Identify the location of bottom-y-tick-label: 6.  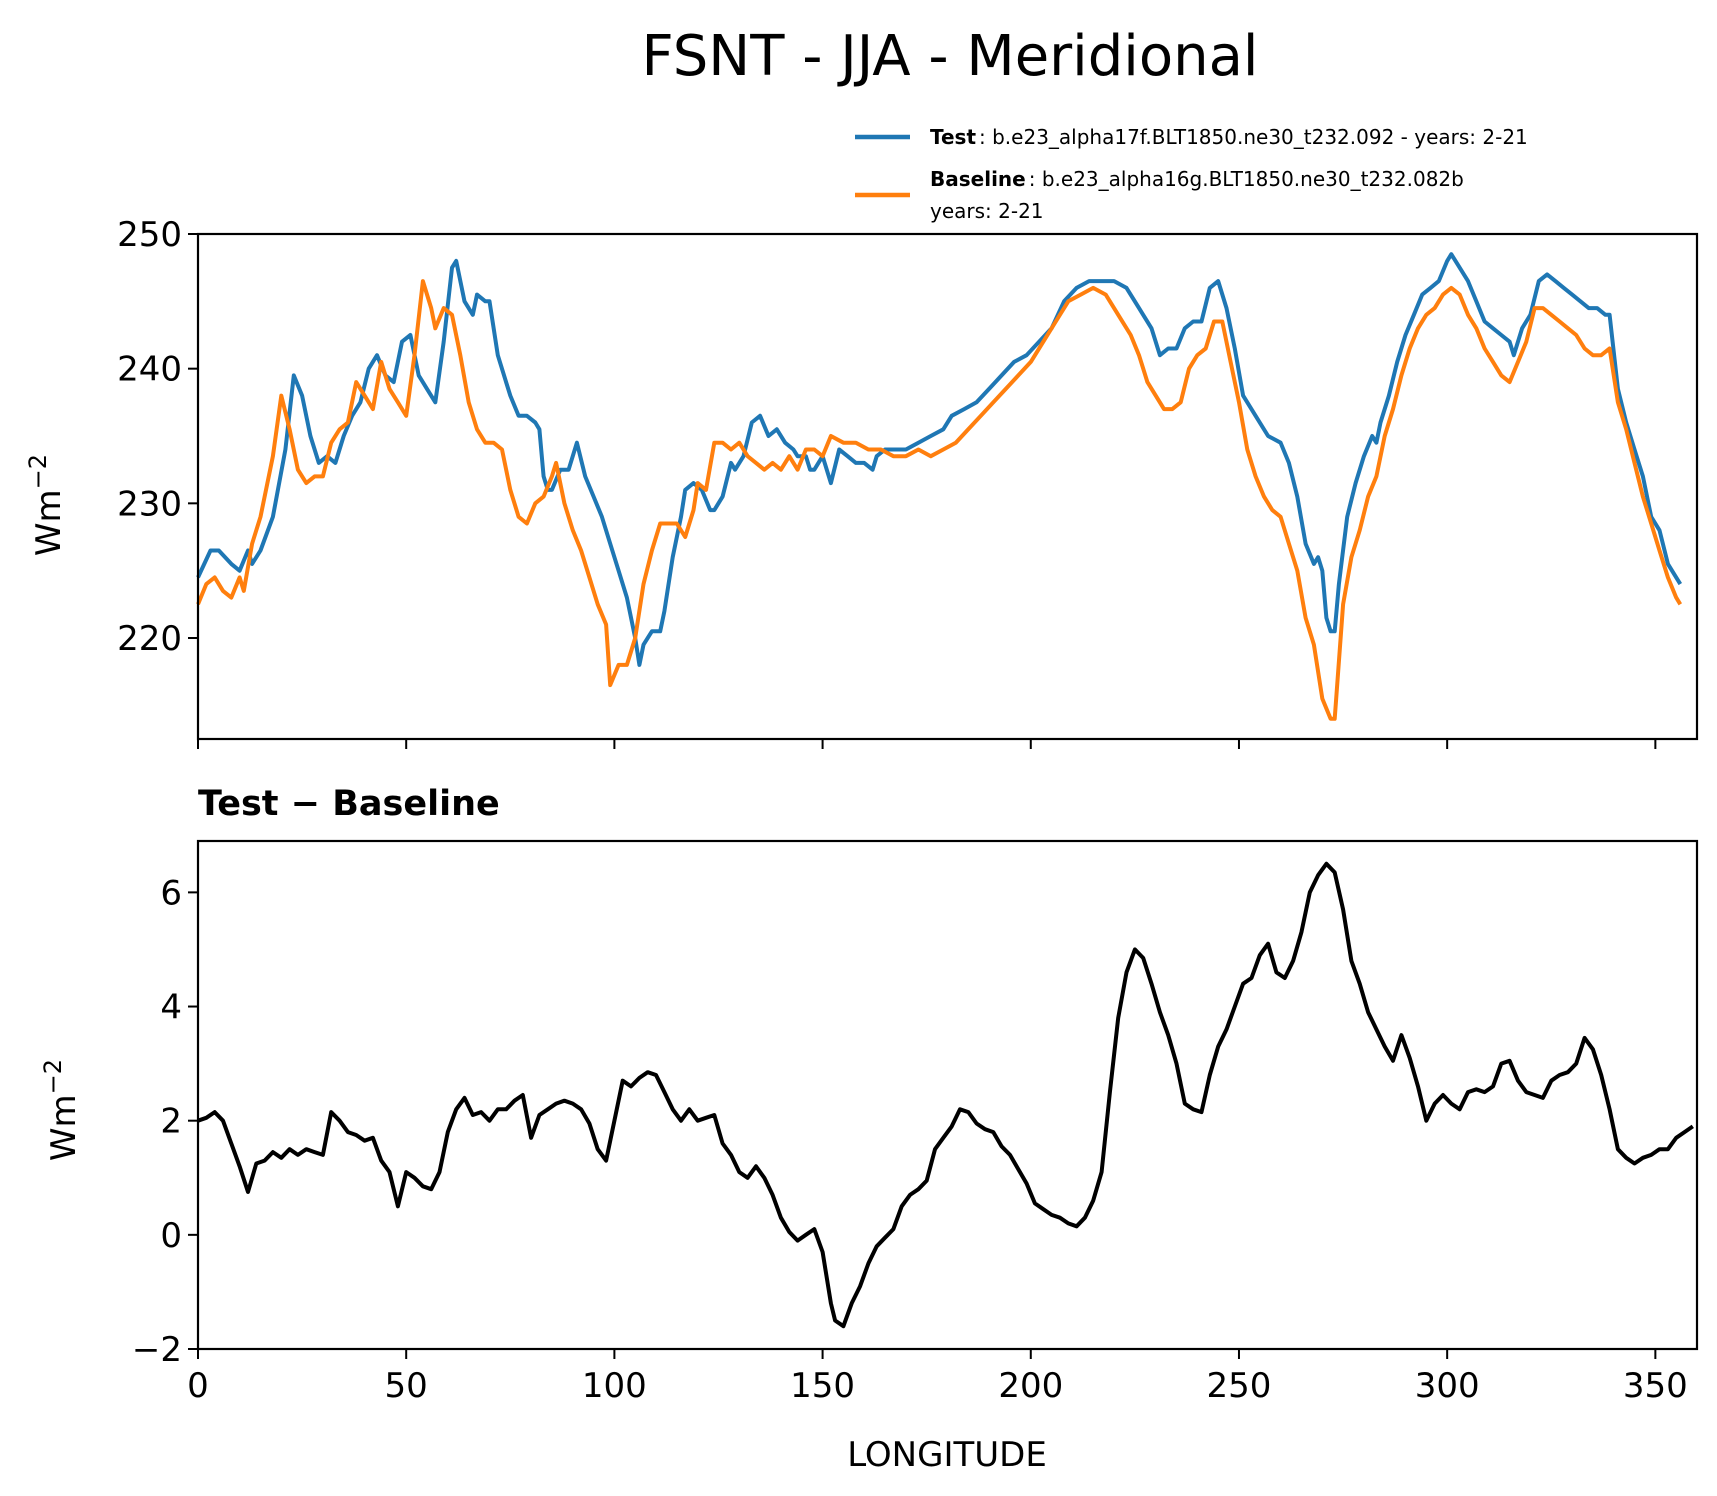
(171, 893).